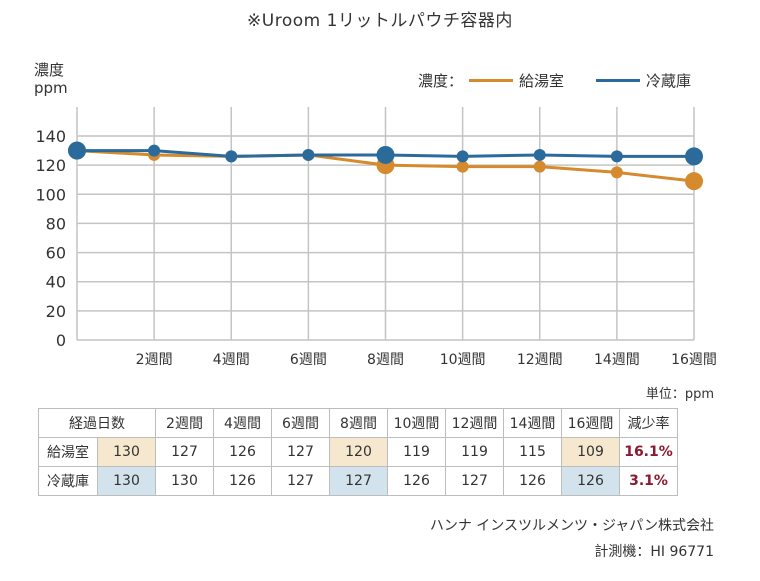  What do you see at coordinates (532, 423) in the screenshot?
I see `table-header-cell: 14週間` at bounding box center [532, 423].